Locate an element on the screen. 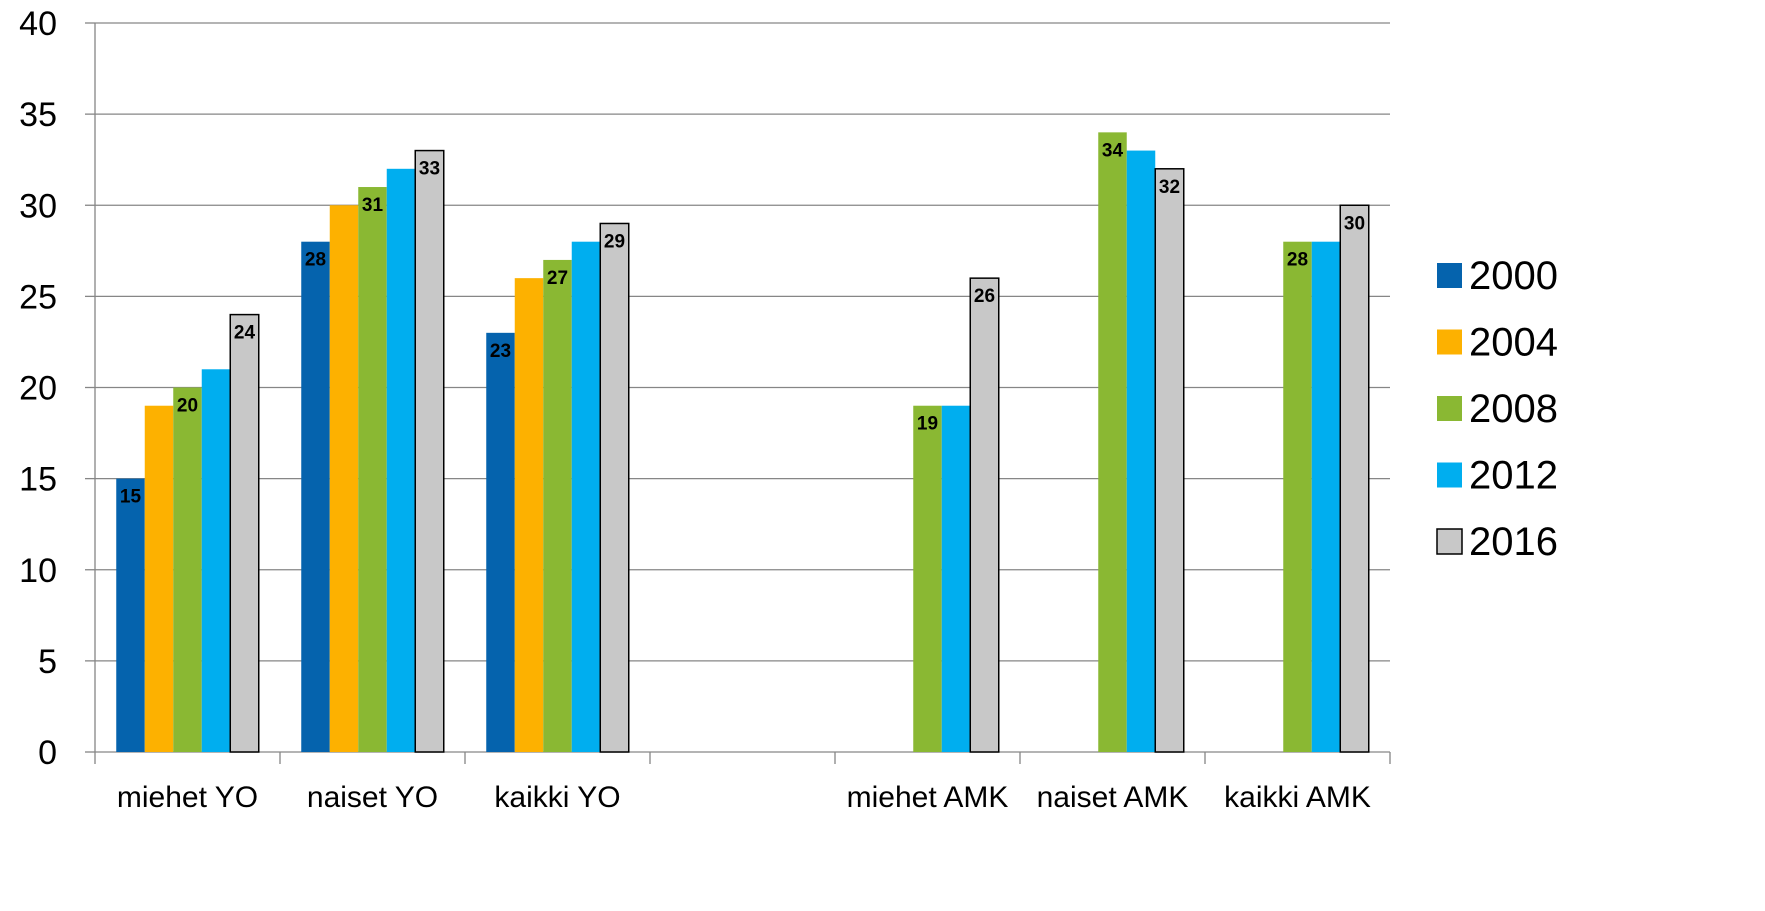 This screenshot has height=911, width=1765. data-label: 26 is located at coordinates (984, 296).